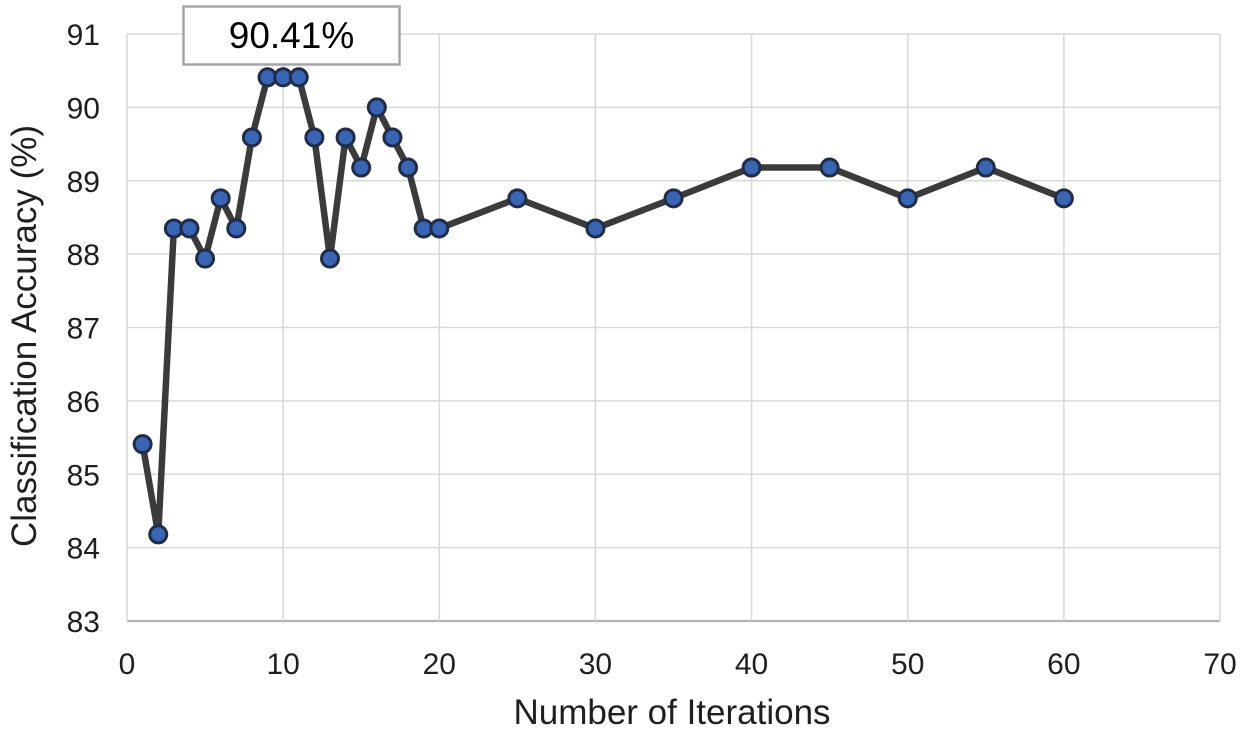 Image resolution: width=1250 pixels, height=738 pixels. I want to click on y-tick-label: 87, so click(83, 329).